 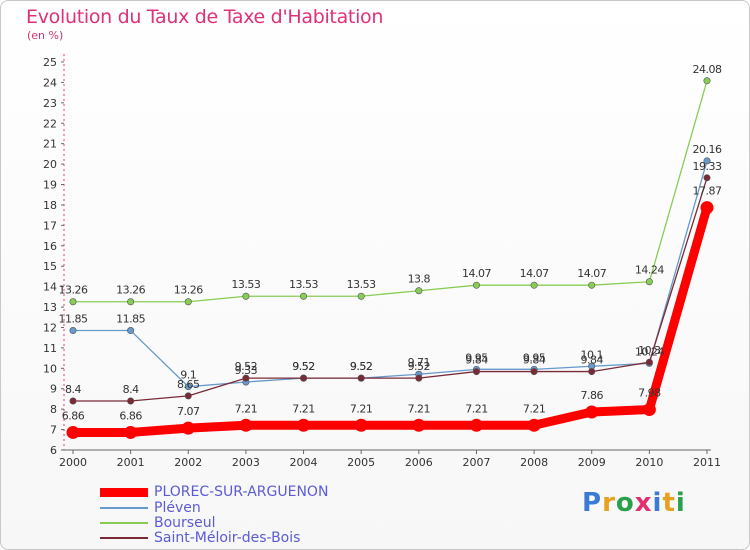 I want to click on proxiti-logo: Proxiti, so click(x=634, y=503).